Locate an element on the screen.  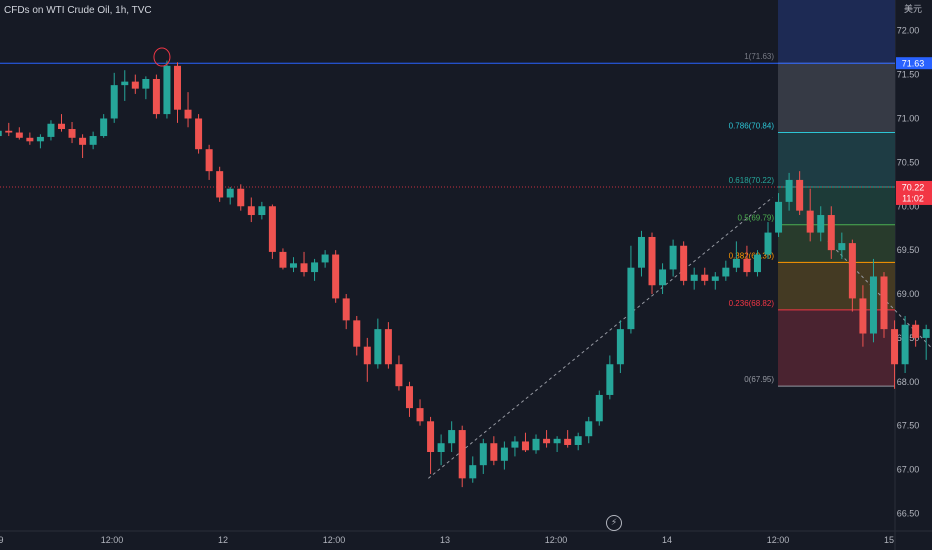
price-tick: 69.50 is located at coordinates (908, 250).